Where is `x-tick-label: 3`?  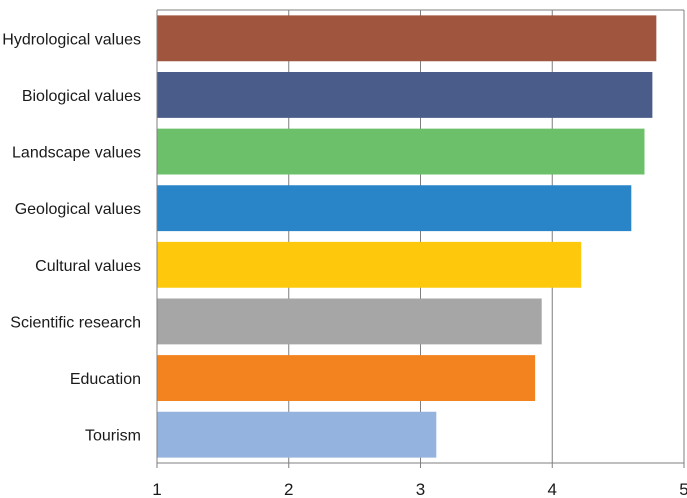
x-tick-label: 3 is located at coordinates (420, 489).